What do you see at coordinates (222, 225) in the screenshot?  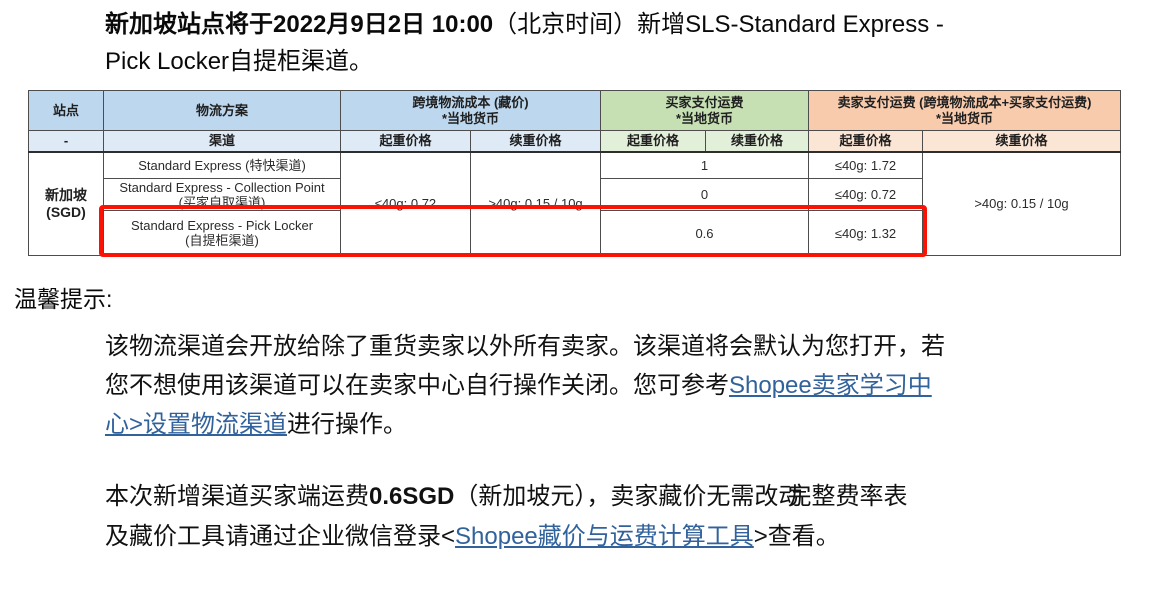 I see `channel-pick-locker-line1: Standard Express - Pick Locker` at bounding box center [222, 225].